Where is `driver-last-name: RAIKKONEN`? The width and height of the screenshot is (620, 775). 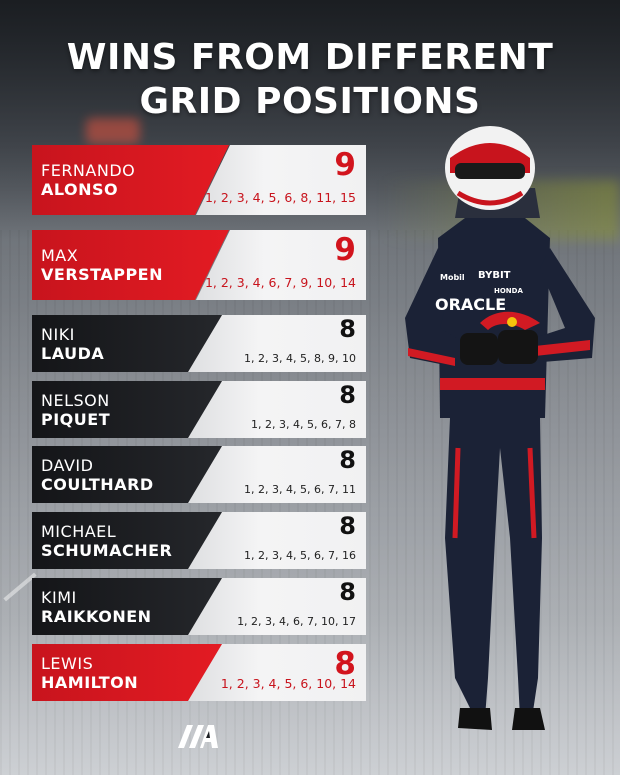
driver-last-name: RAIKKONEN is located at coordinates (96, 616).